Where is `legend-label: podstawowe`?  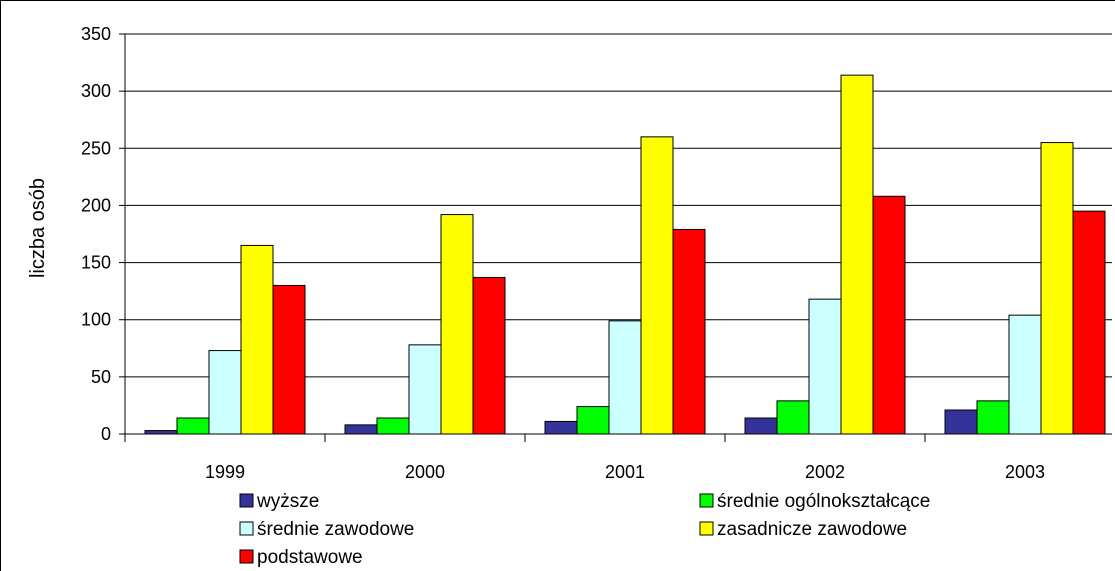 legend-label: podstawowe is located at coordinates (310, 557).